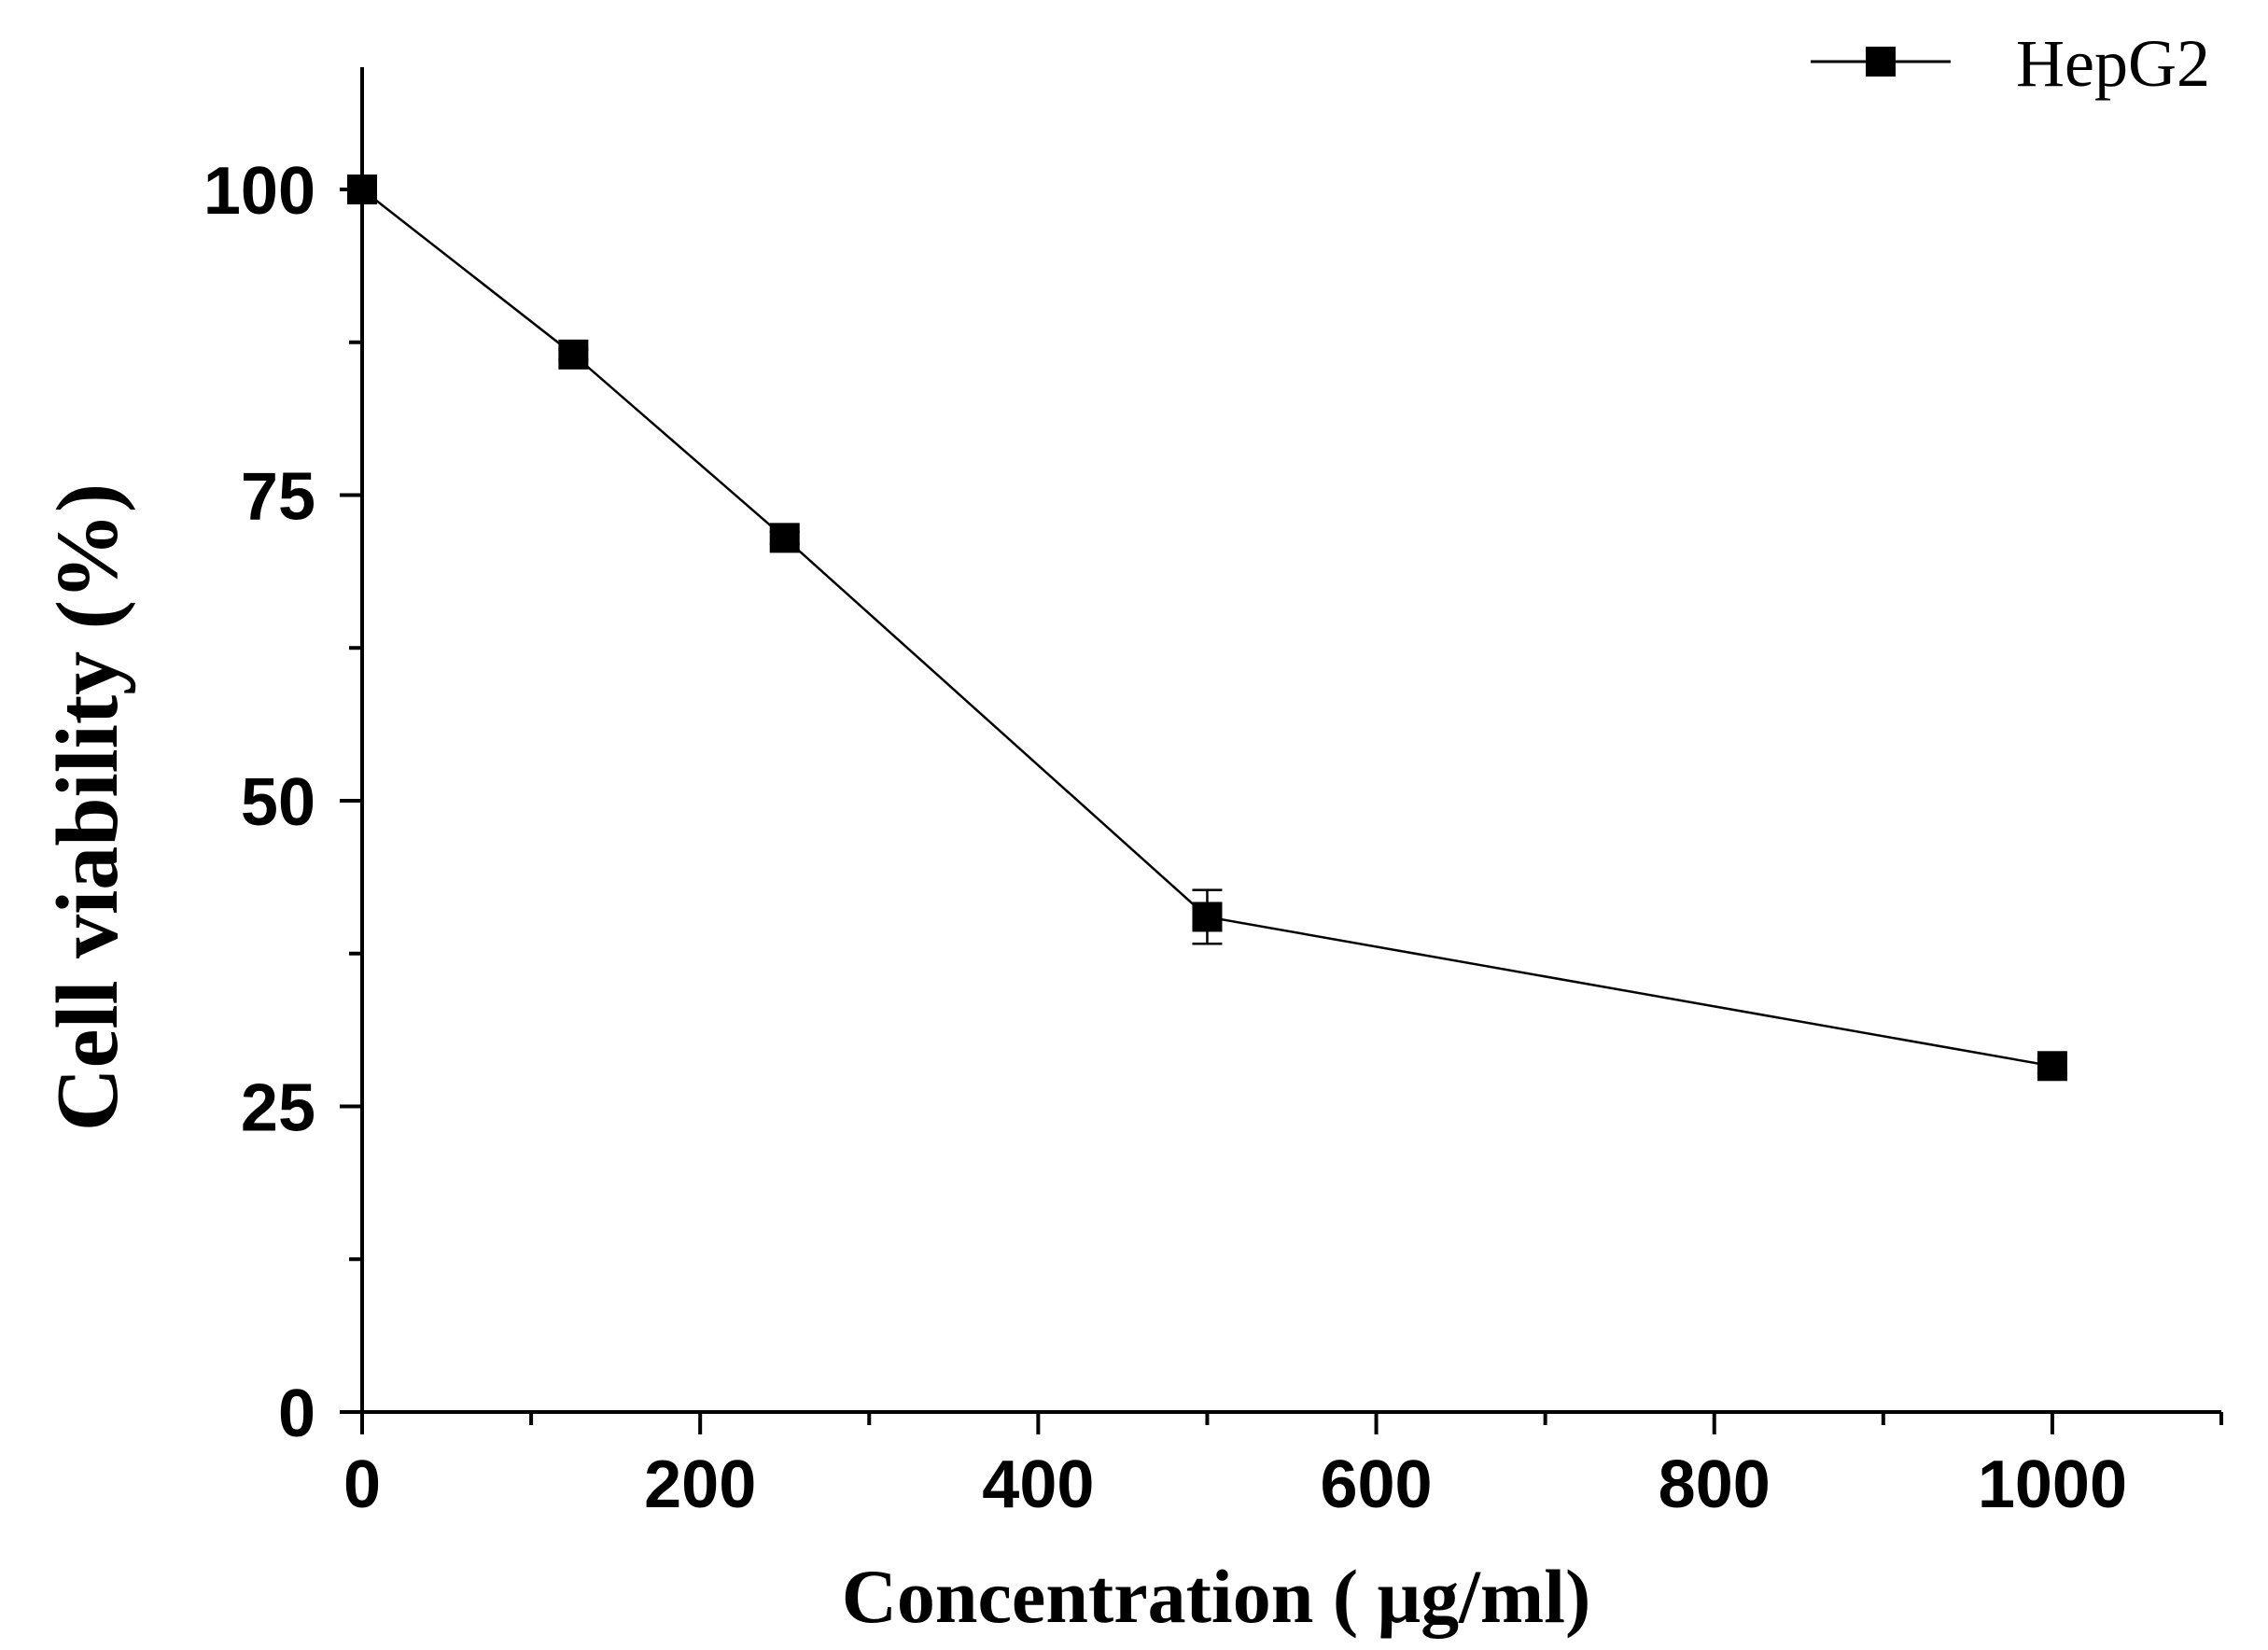 Image resolution: width=2268 pixels, height=1650 pixels. I want to click on legend-label: HepG2, so click(2113, 64).